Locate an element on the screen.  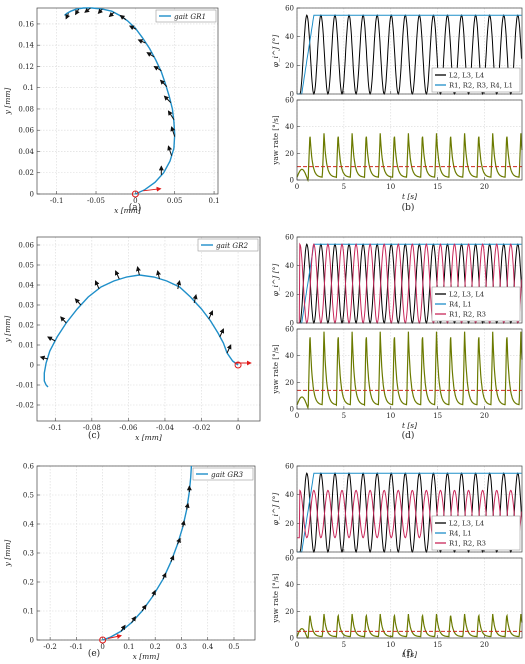
y-tick-label: 60 is located at coordinates (289, 9).